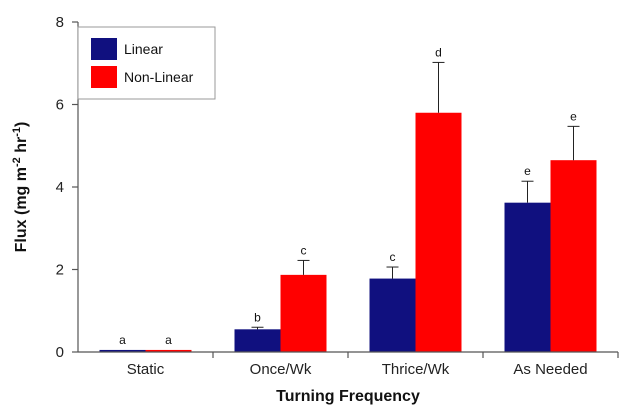 This screenshot has width=626, height=408. What do you see at coordinates (17, 132) in the screenshot?
I see `y-axis-title-exp2: -1` at bounding box center [17, 132].